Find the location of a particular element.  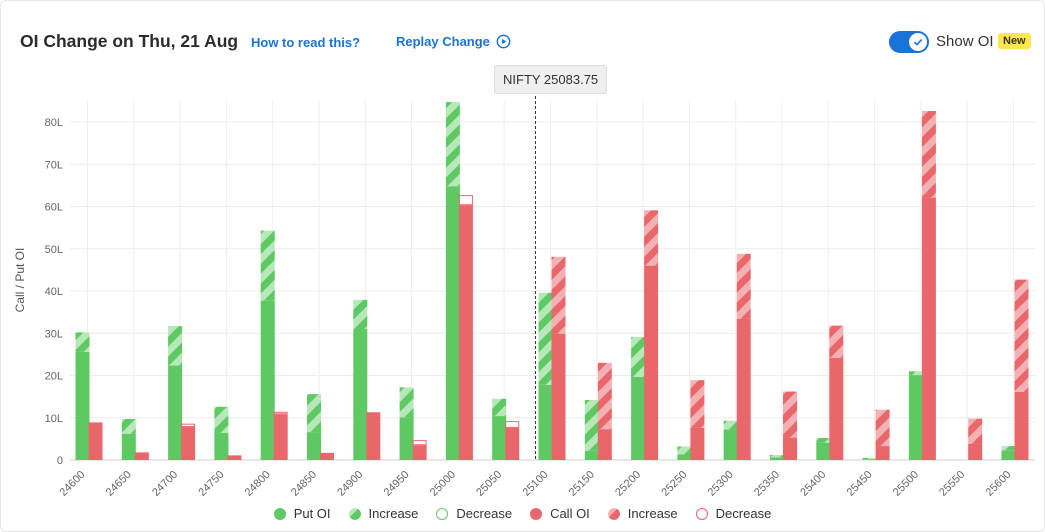

y-tick-label: 20L is located at coordinates (54, 377).